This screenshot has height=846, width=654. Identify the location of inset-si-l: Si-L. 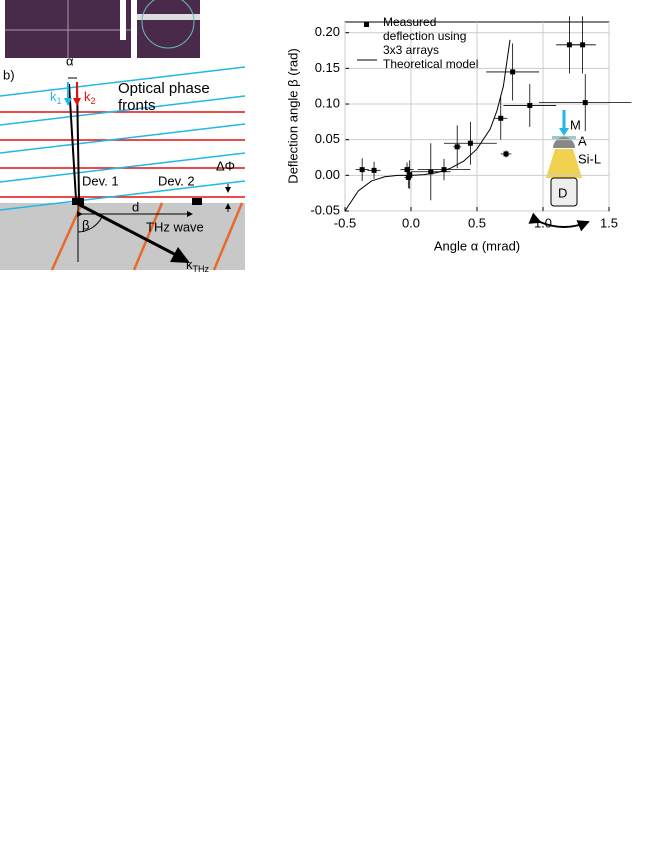
(589, 158).